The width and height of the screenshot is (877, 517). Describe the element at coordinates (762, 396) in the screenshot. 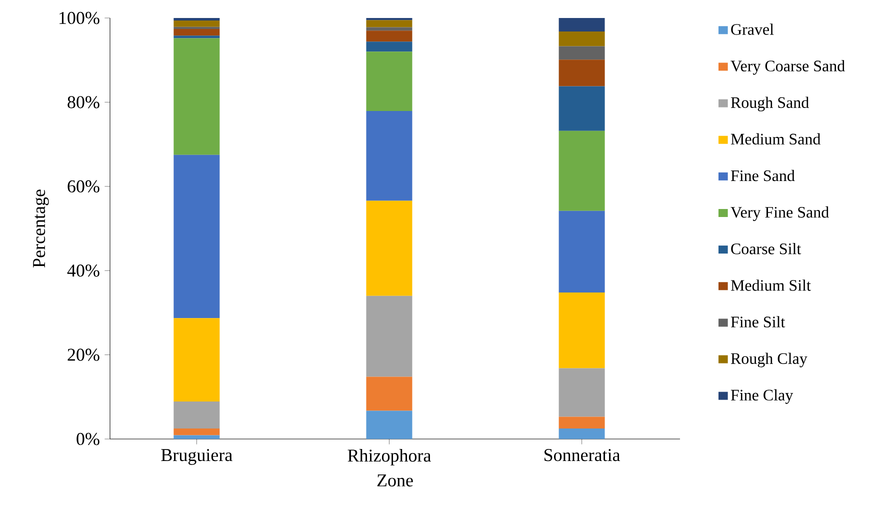

I see `legend-label: Fine Clay` at that location.